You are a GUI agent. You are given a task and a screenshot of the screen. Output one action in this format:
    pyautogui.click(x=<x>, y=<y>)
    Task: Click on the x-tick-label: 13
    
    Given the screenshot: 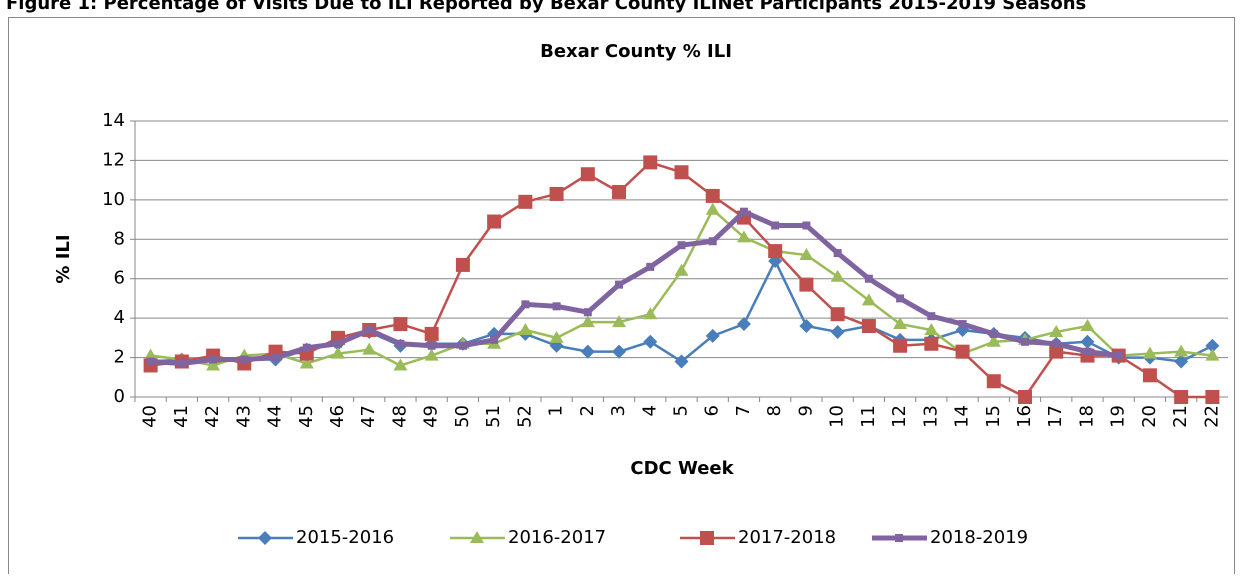 What is the action you would take?
    pyautogui.click(x=930, y=416)
    